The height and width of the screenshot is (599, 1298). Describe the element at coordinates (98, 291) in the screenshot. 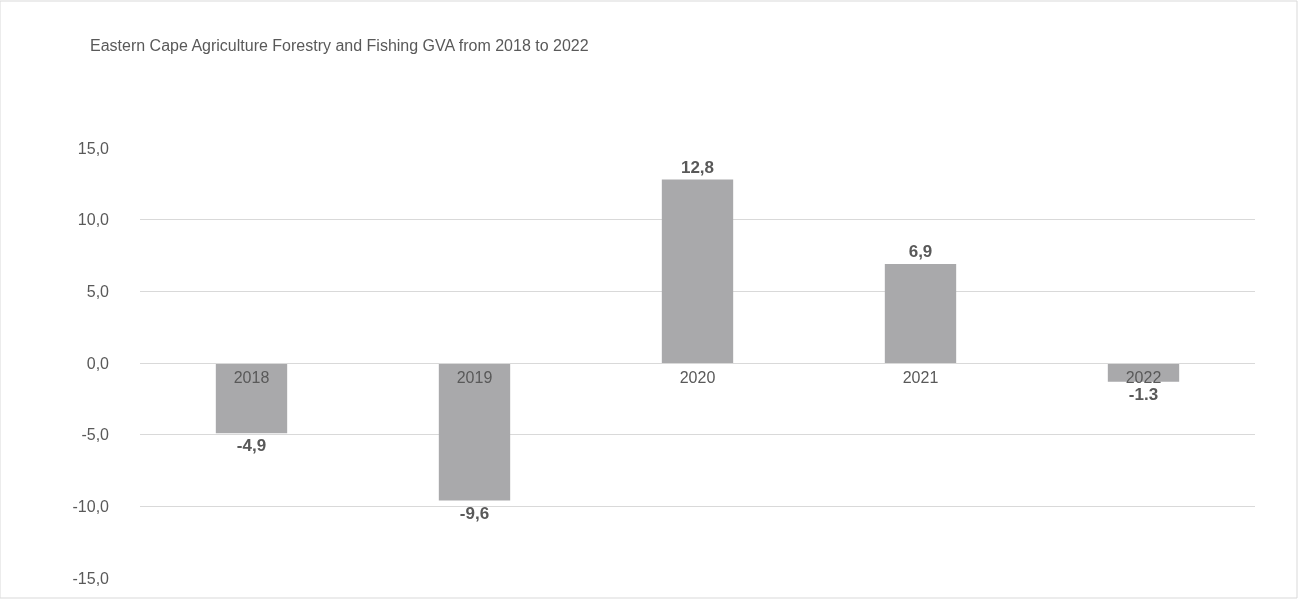

I see `y-tick-label: 5,0` at that location.